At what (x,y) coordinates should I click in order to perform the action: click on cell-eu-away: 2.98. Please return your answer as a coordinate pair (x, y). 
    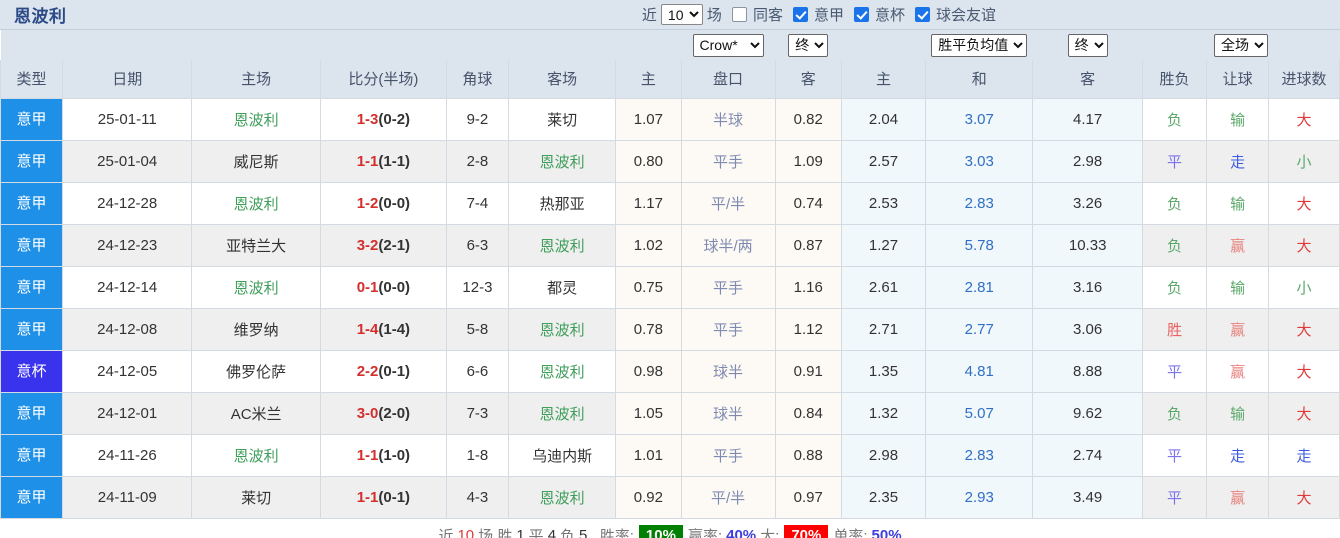
    Looking at the image, I should click on (1087, 161).